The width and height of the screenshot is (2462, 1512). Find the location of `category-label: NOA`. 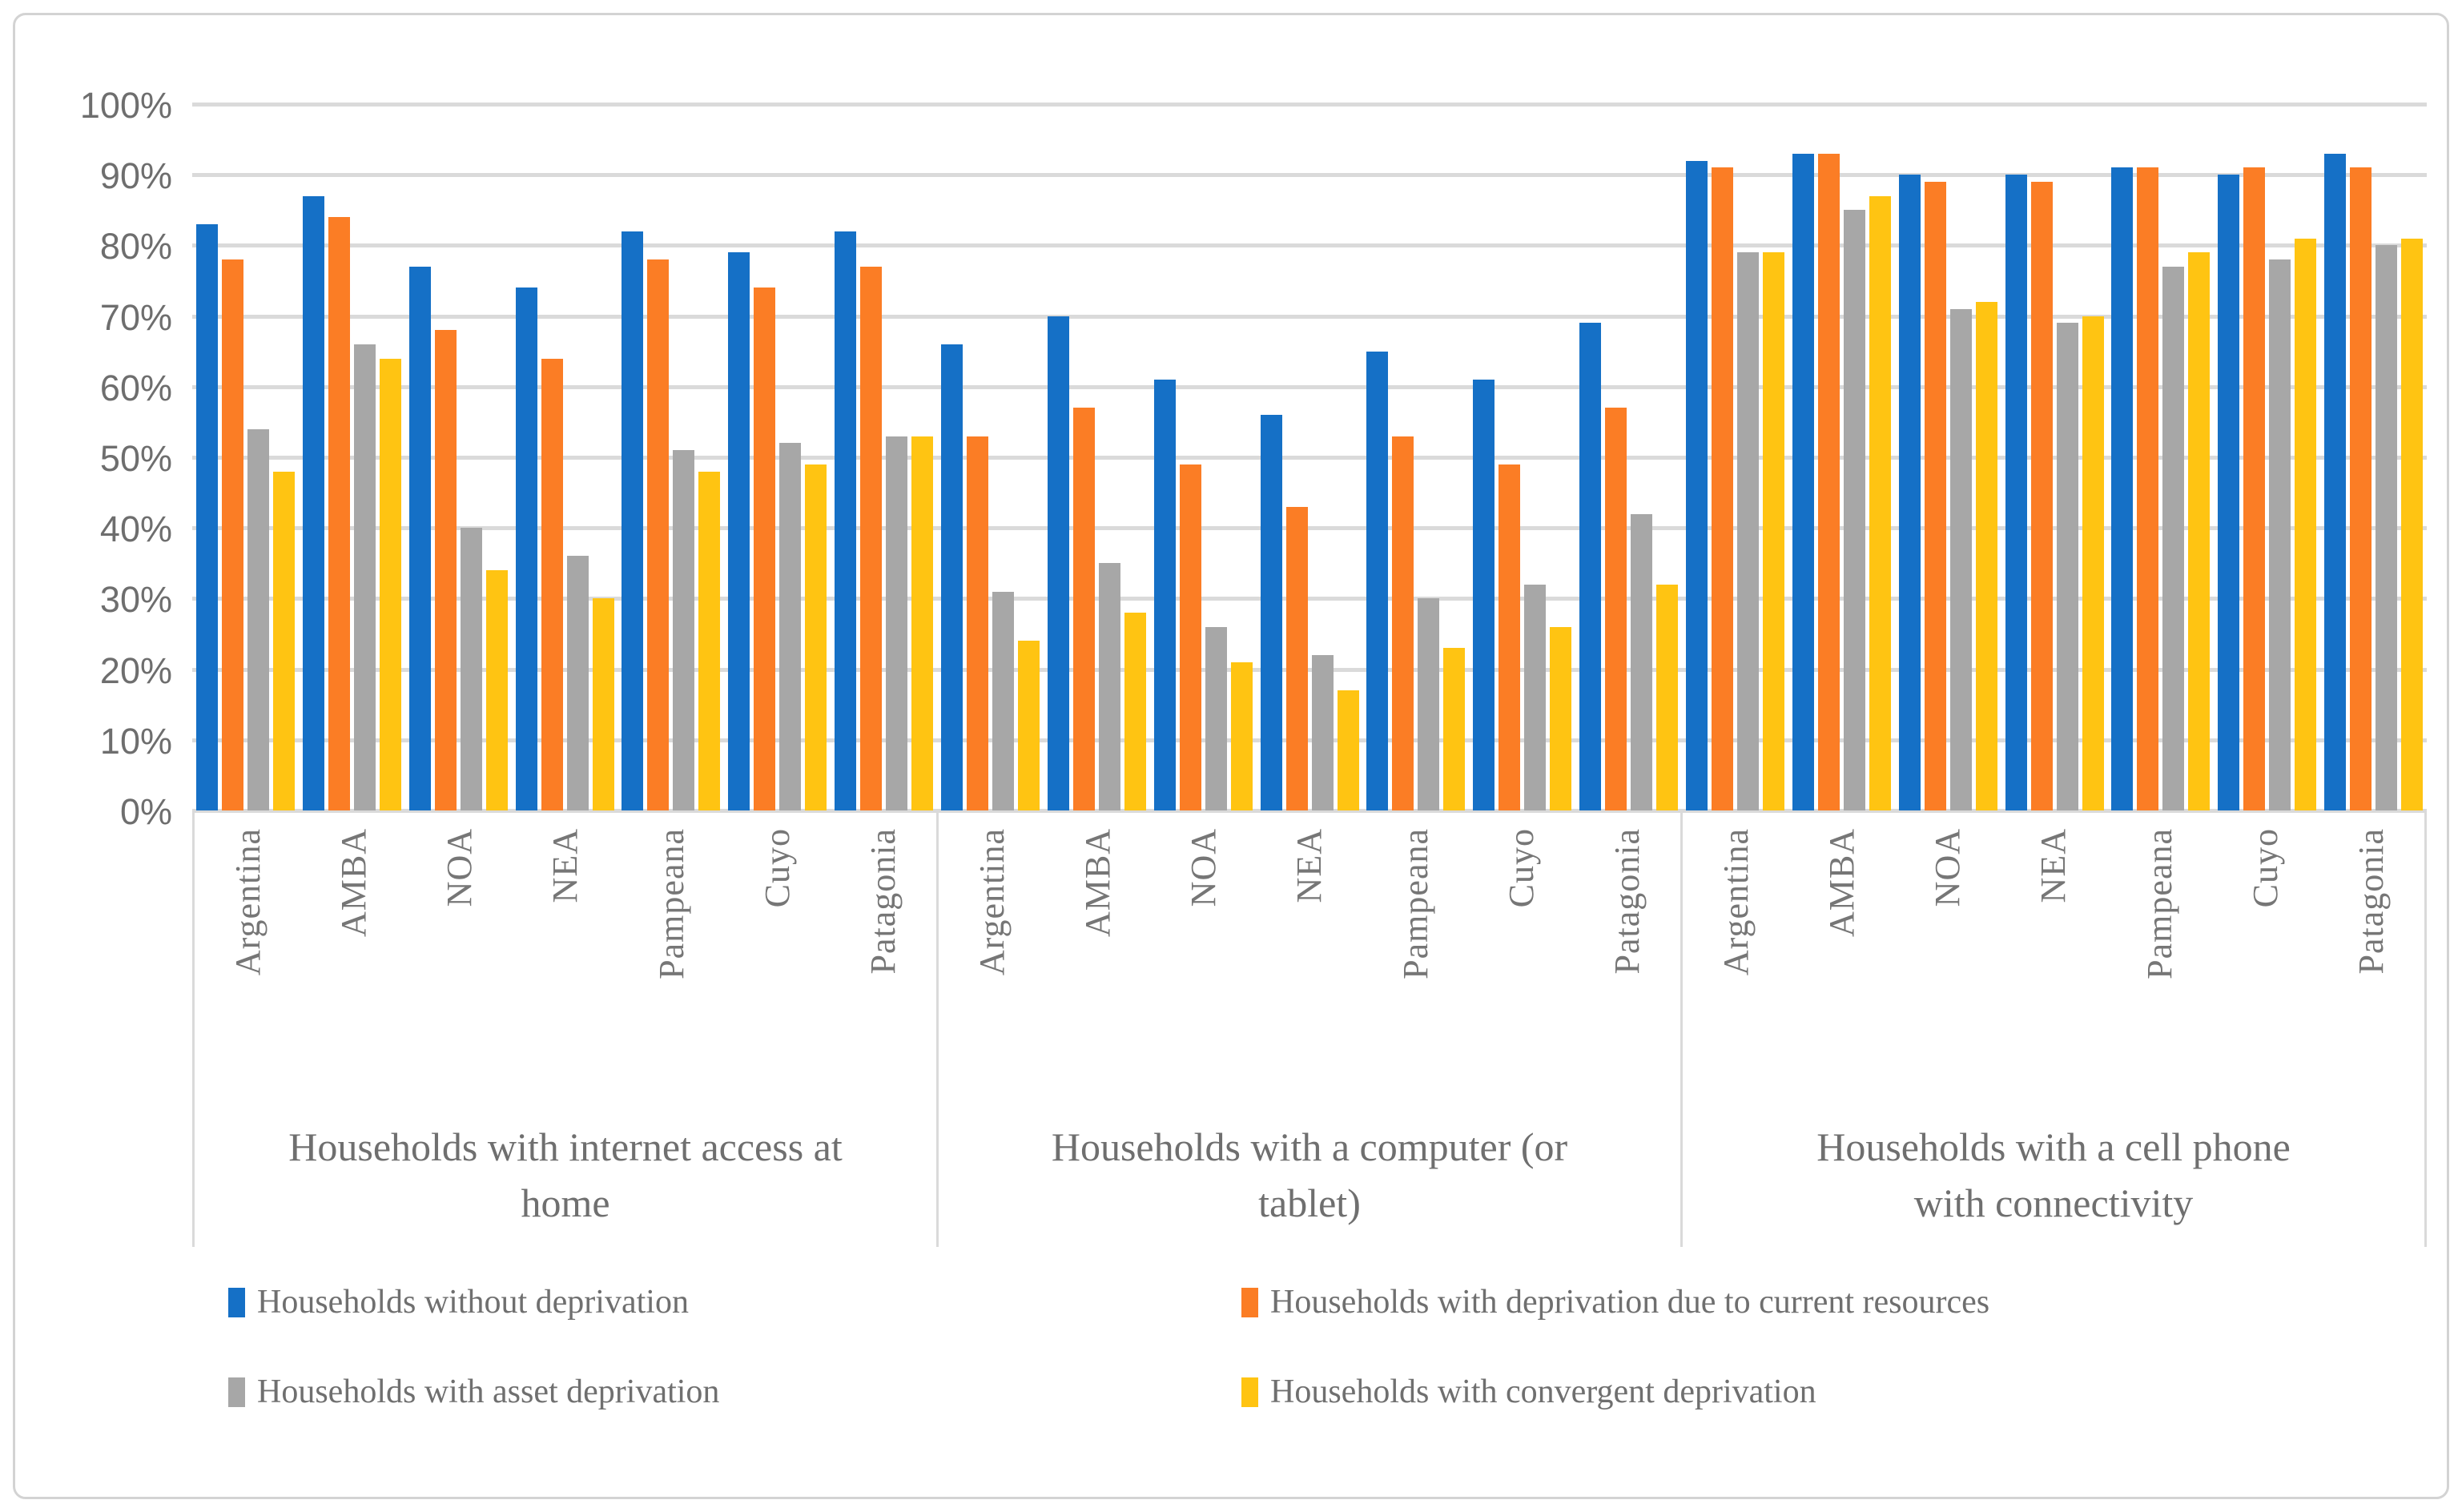

category-label: NOA is located at coordinates (1948, 867).